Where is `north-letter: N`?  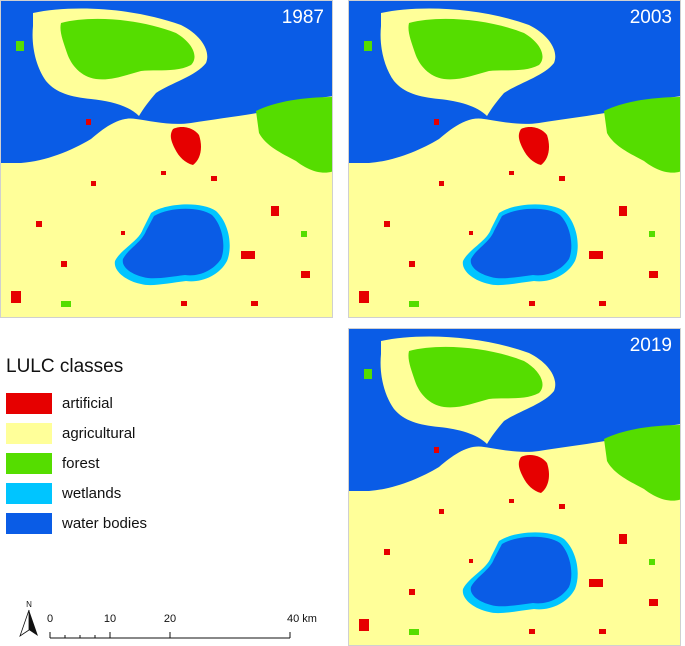 north-letter: N is located at coordinates (29, 604).